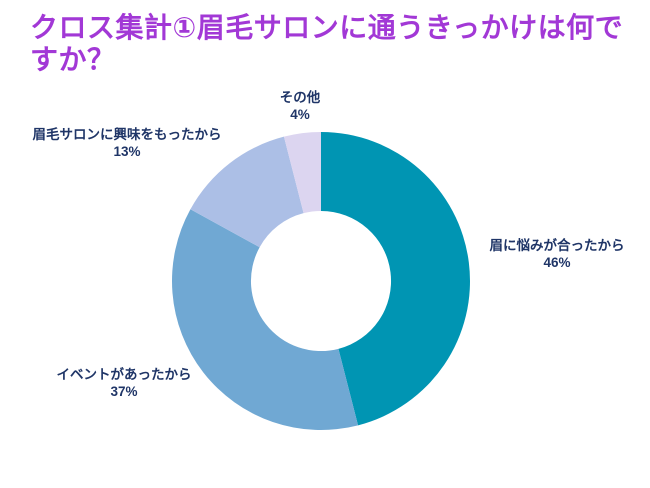 The width and height of the screenshot is (650, 488). What do you see at coordinates (124, 374) in the screenshot?
I see `segment-label-text: イベントがあったから` at bounding box center [124, 374].